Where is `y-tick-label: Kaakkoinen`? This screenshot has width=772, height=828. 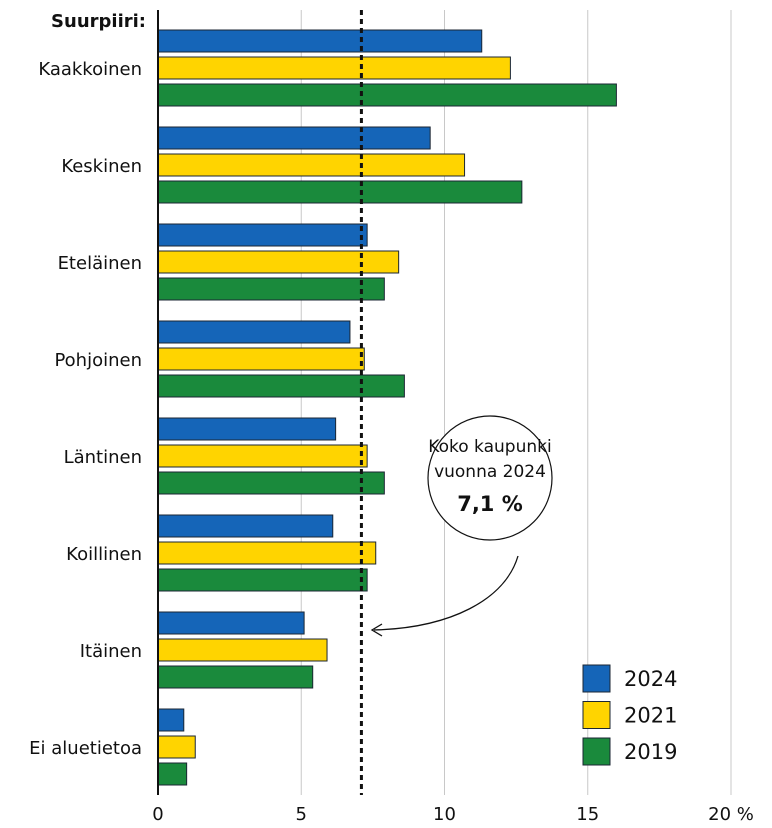
y-tick-label: Kaakkoinen is located at coordinates (90, 69).